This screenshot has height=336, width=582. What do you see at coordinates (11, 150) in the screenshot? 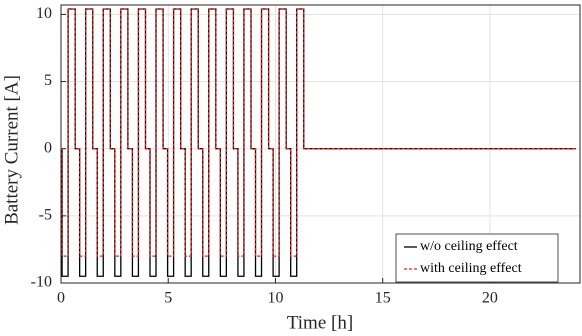
I see `y-axis-label: Battery Current [A]` at bounding box center [11, 150].